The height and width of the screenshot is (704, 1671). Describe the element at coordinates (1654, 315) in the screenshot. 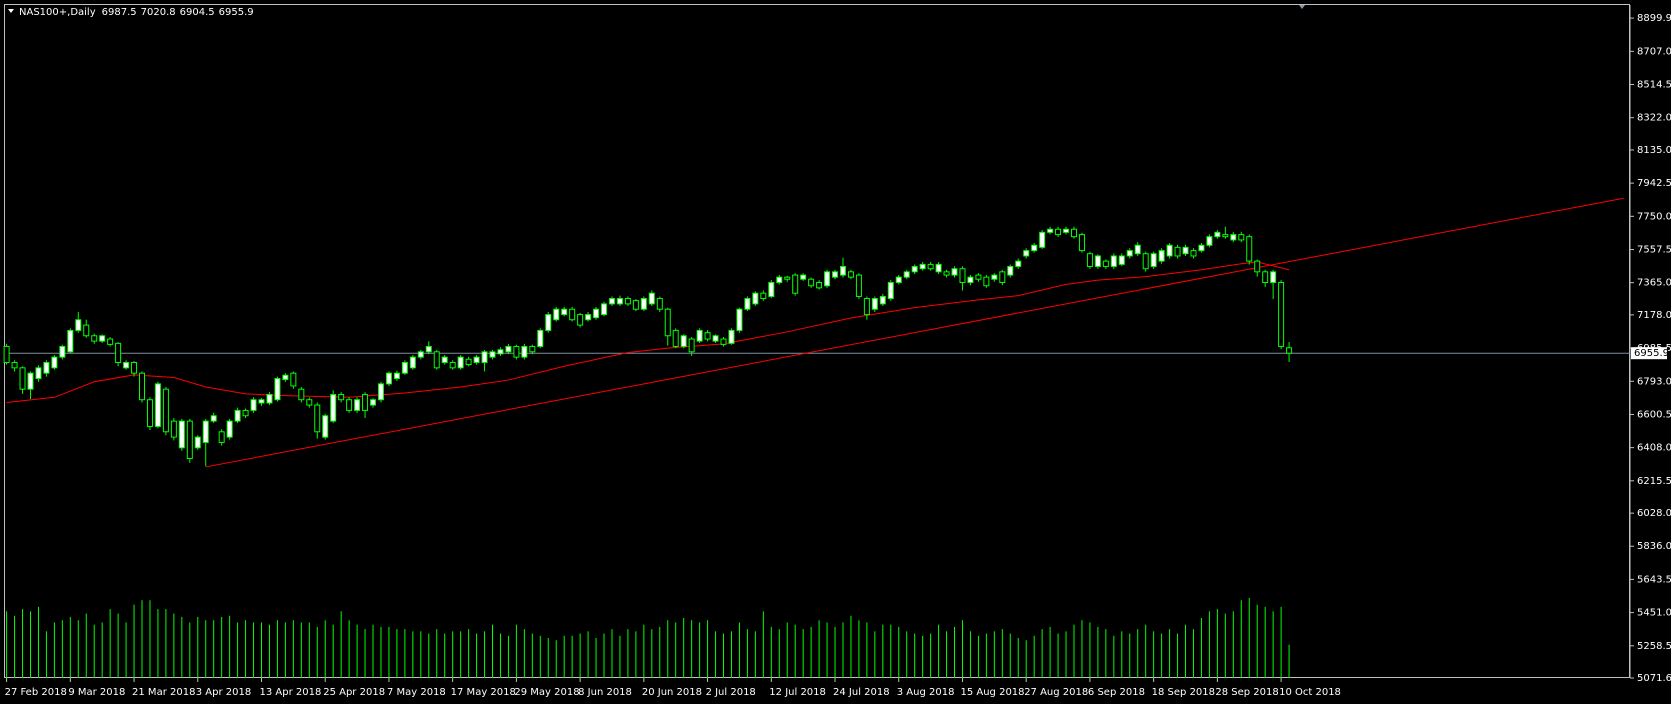

I see `y-tick-label: 7178.0` at that location.